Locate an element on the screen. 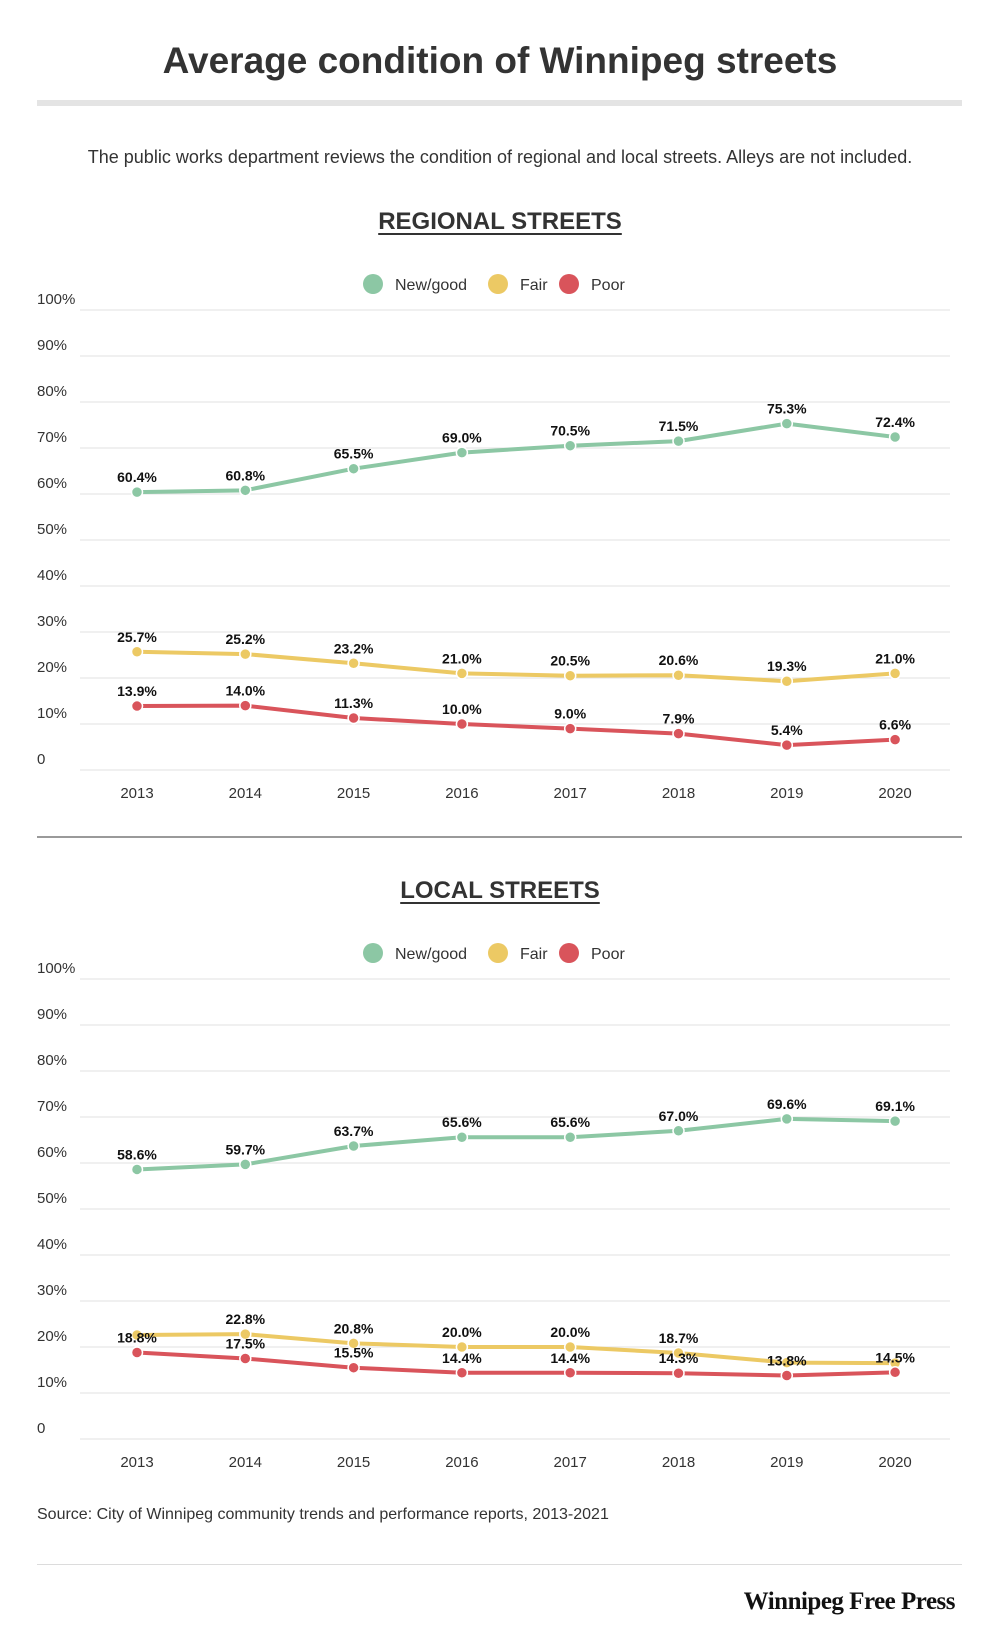 The width and height of the screenshot is (1000, 1643). local-x-tick-label: 2020 is located at coordinates (894, 1462).